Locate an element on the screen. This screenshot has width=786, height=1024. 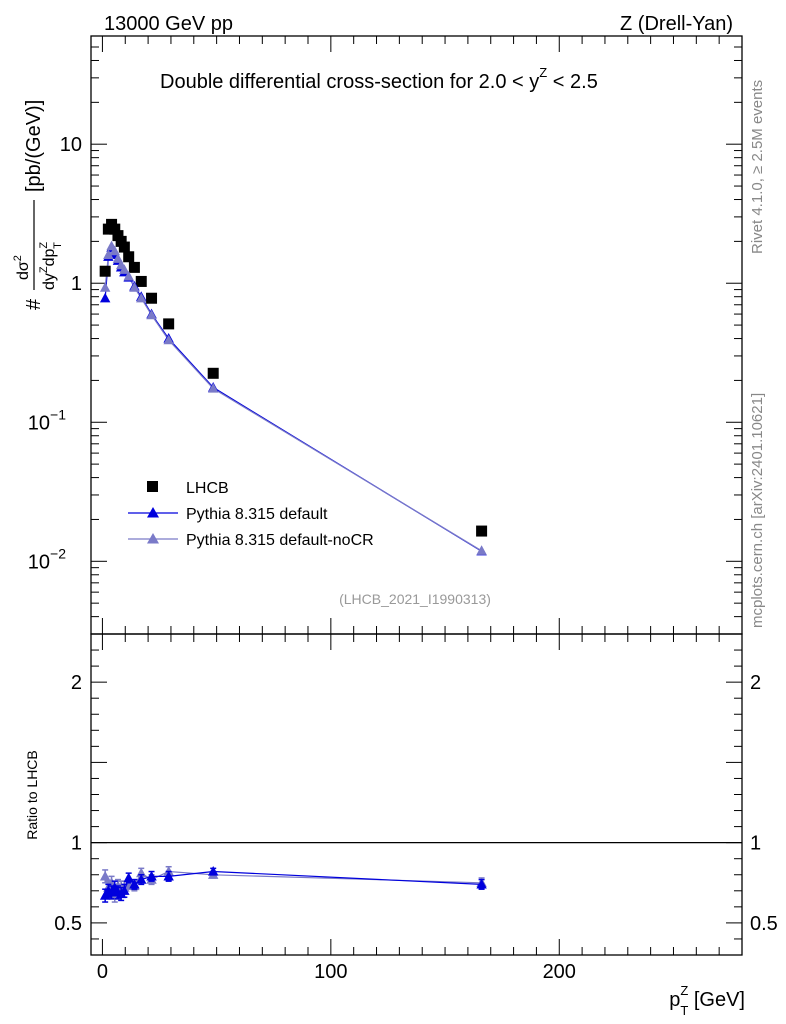
legend-marker-nocr is located at coordinates (153, 538).